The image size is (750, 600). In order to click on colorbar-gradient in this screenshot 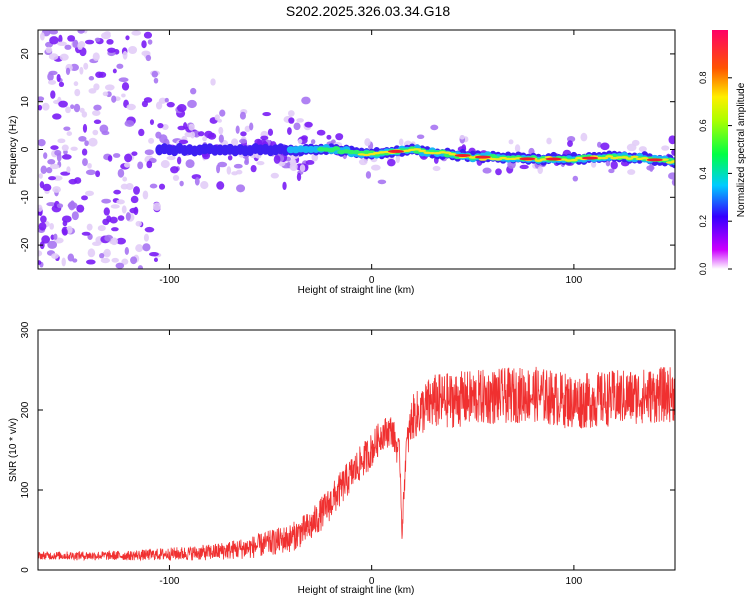, I will do `click(720, 149)`.